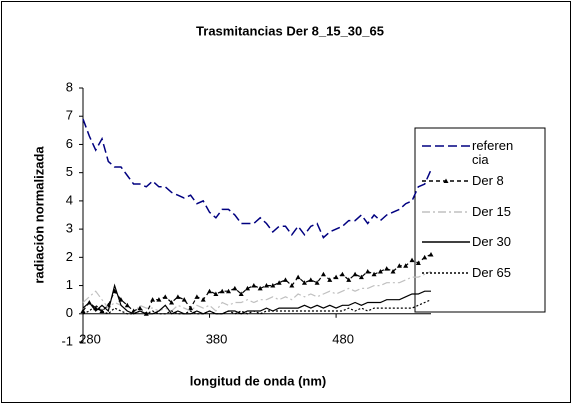  I want to click on y-tick-label: -1, so click(67, 340).